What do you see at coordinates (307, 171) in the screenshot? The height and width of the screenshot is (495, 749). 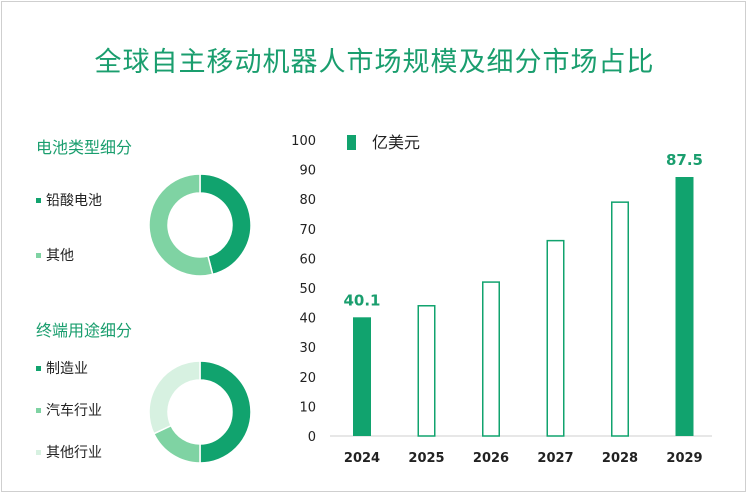 I see `y-tick-label: 90` at bounding box center [307, 171].